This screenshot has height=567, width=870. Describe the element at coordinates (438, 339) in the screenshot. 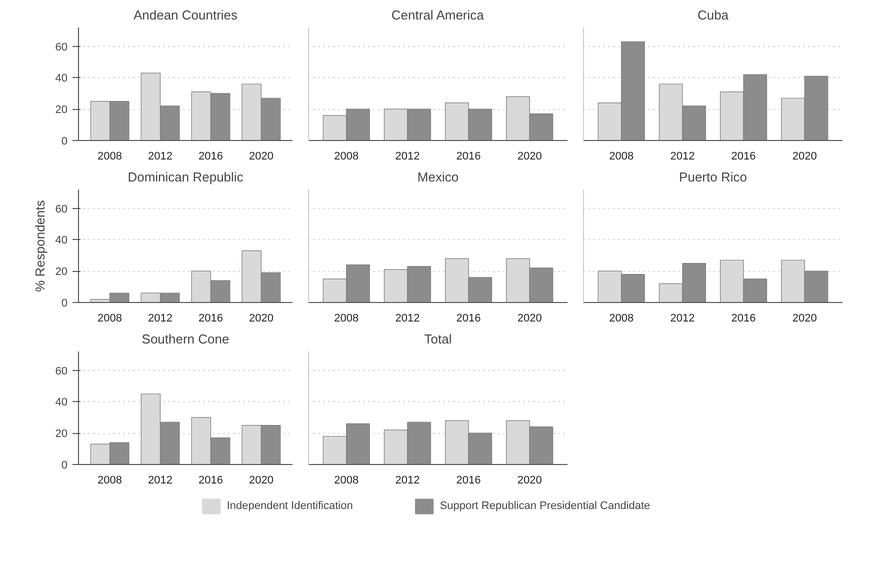

I see `chart-title: Total` at that location.